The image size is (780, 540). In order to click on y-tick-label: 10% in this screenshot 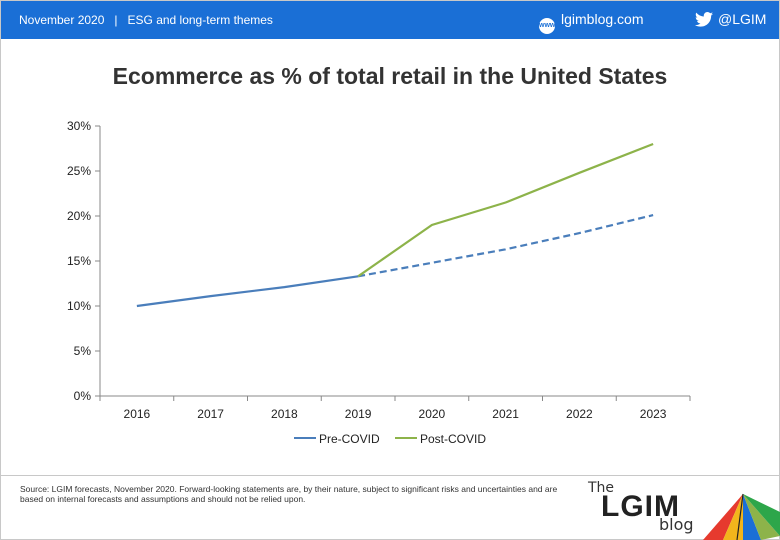, I will do `click(79, 306)`.